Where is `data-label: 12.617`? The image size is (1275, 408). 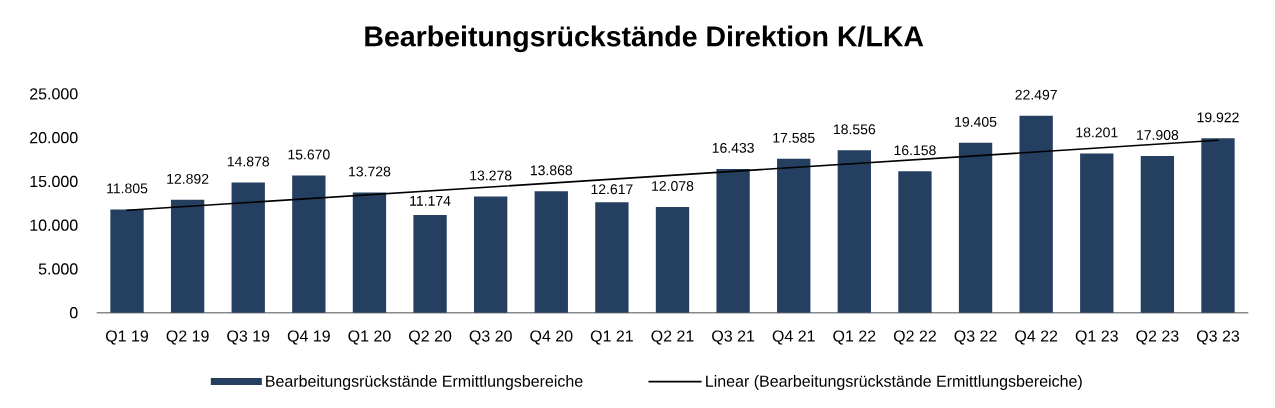 data-label: 12.617 is located at coordinates (612, 189).